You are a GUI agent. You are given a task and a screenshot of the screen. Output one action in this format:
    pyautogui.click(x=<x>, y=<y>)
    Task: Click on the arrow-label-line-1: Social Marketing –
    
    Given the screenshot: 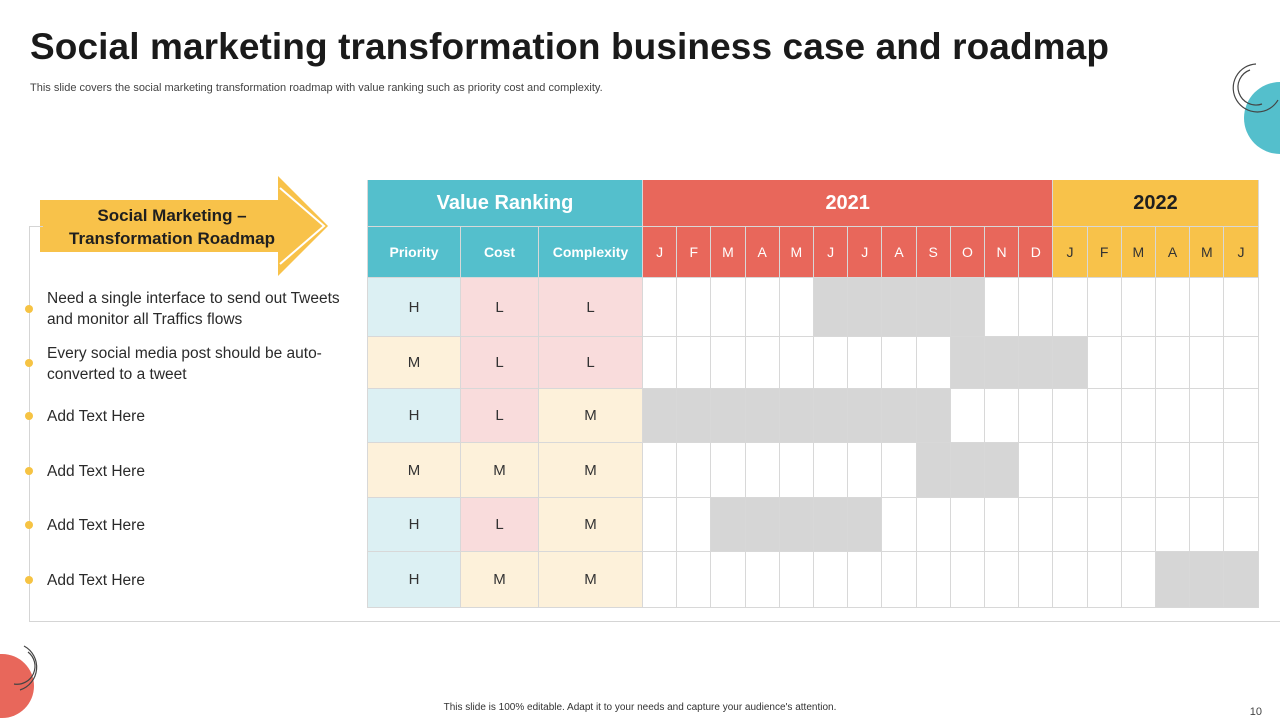 What is the action you would take?
    pyautogui.click(x=172, y=215)
    